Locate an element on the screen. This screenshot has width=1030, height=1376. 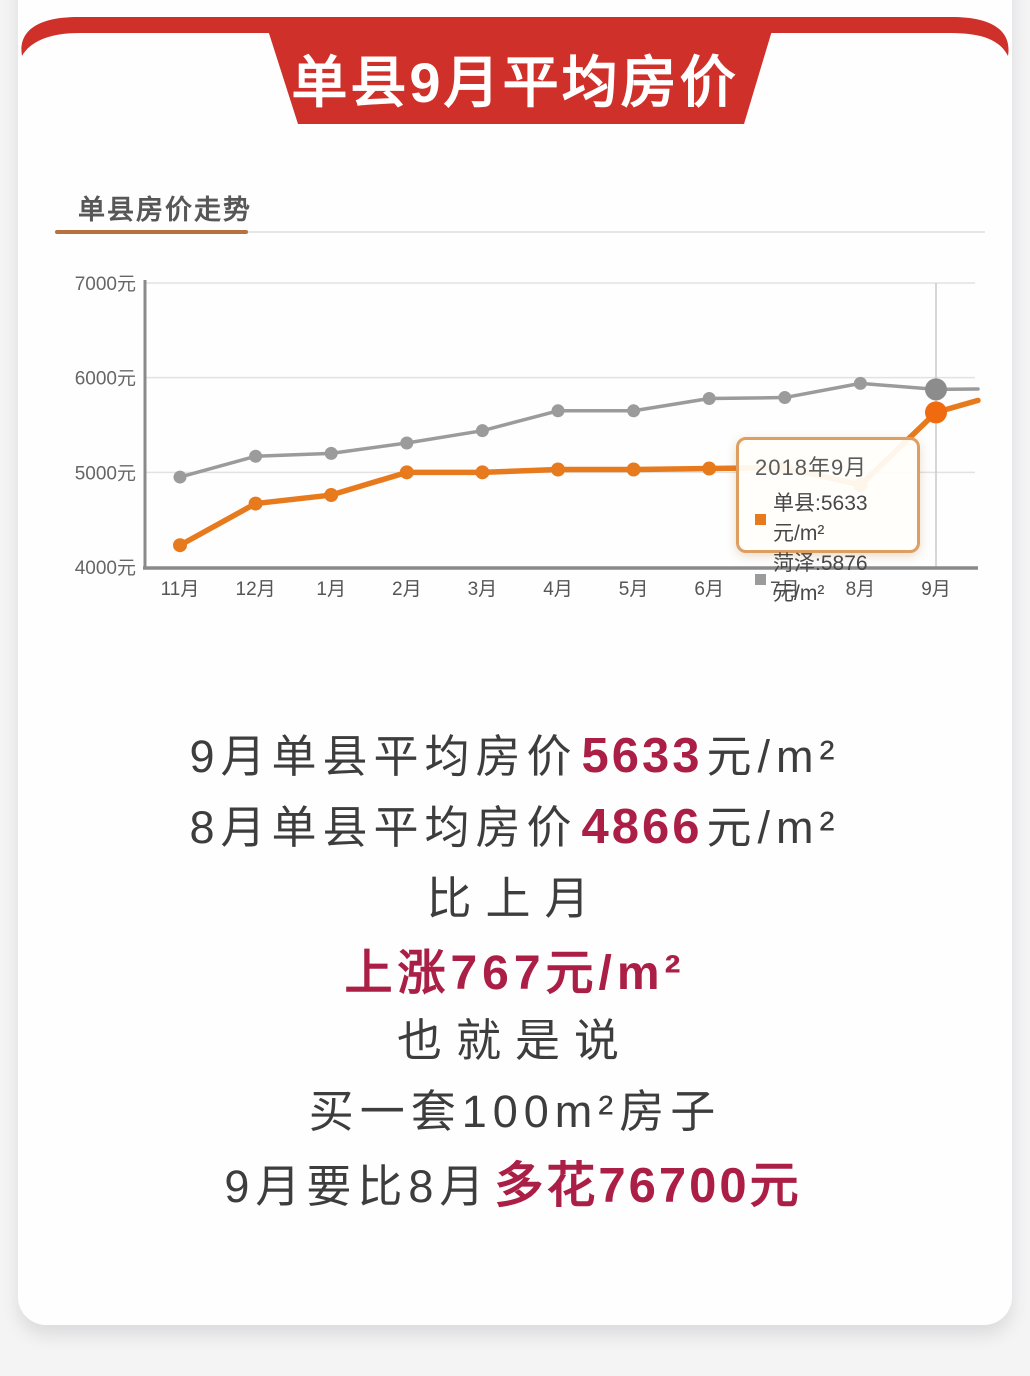
summary-line1-value: 5633 is located at coordinates (642, 756).